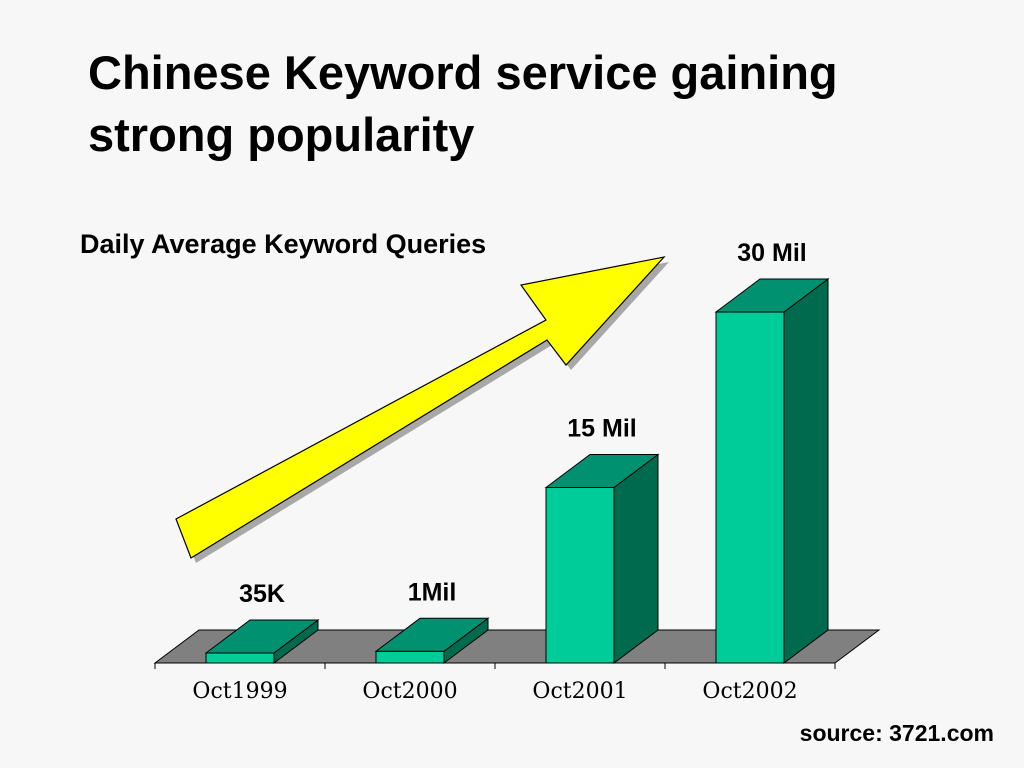  What do you see at coordinates (749, 691) in the screenshot?
I see `x-tick-label: Oct2002` at bounding box center [749, 691].